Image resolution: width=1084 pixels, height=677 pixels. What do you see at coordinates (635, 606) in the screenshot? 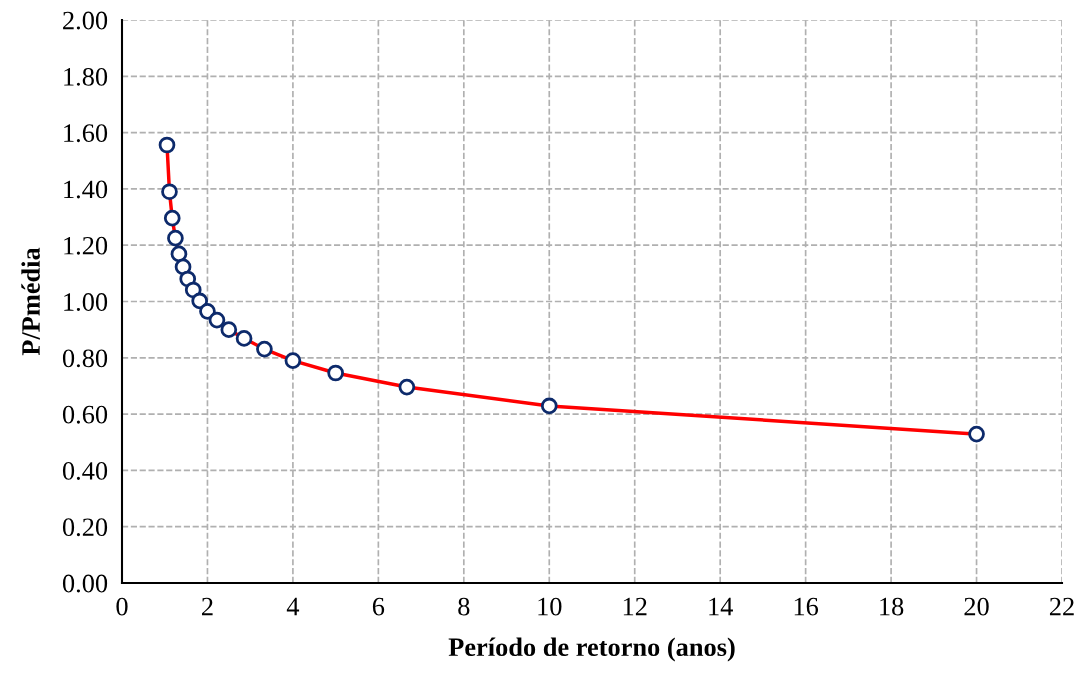
I see `x-tick-label: 12` at bounding box center [635, 606].